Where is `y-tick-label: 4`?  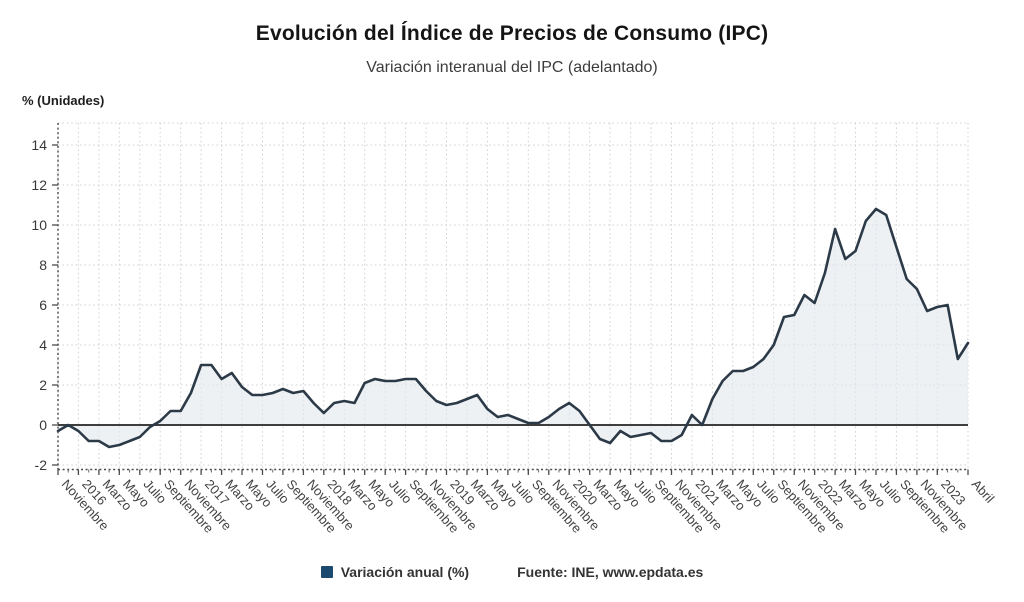
y-tick-label: 4 is located at coordinates (43, 345).